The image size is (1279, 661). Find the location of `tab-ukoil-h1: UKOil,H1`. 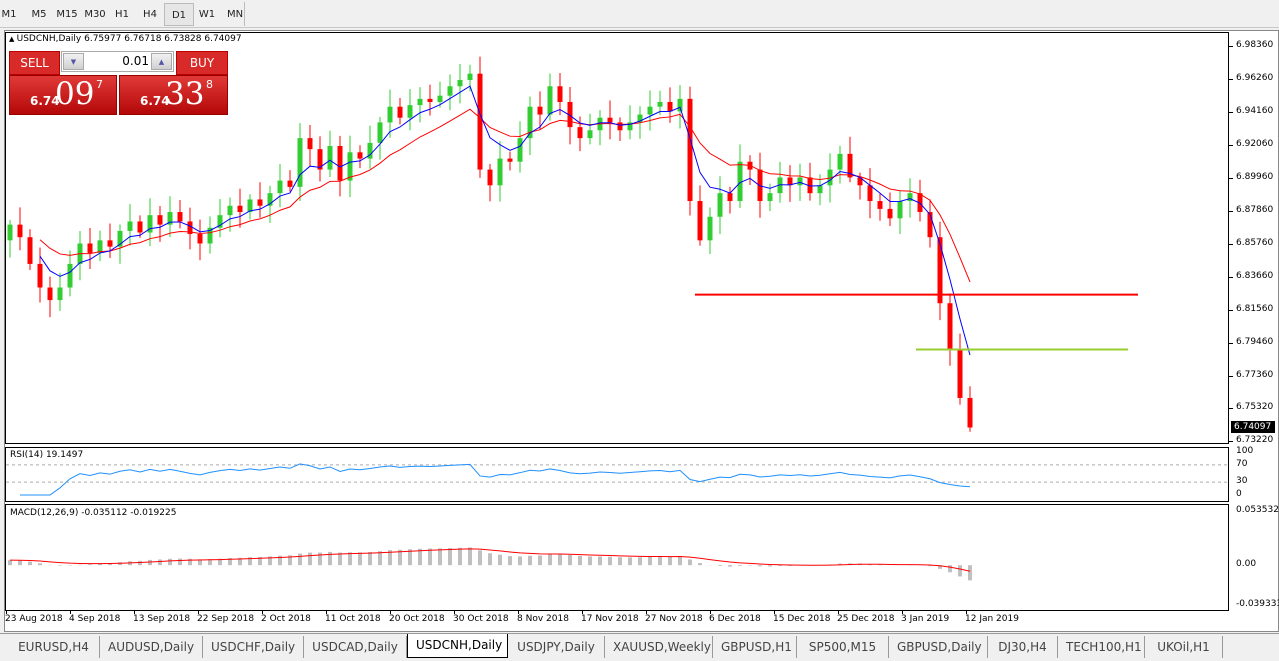

tab-ukoil-h1: UKOil,H1 is located at coordinates (1184, 647).